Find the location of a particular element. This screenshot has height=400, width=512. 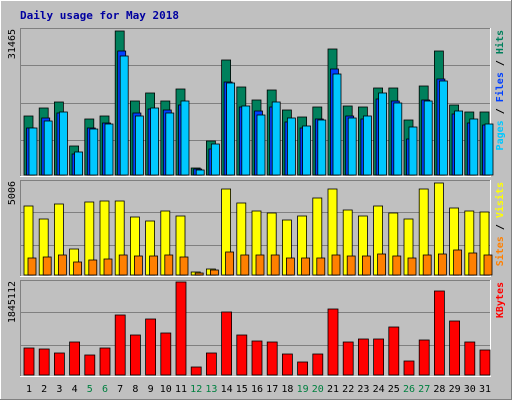

x-tick-label-day-6: 6 is located at coordinates (105, 389).